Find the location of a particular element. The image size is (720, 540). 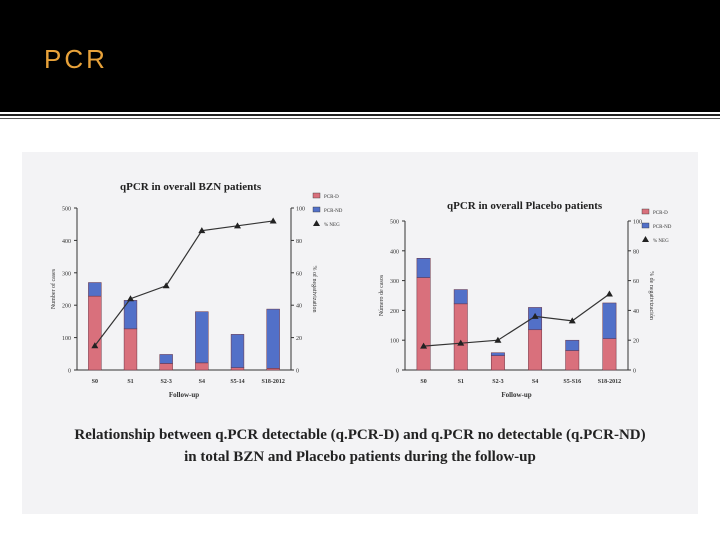

chart1-x-tick-label: S1 is located at coordinates (130, 382).